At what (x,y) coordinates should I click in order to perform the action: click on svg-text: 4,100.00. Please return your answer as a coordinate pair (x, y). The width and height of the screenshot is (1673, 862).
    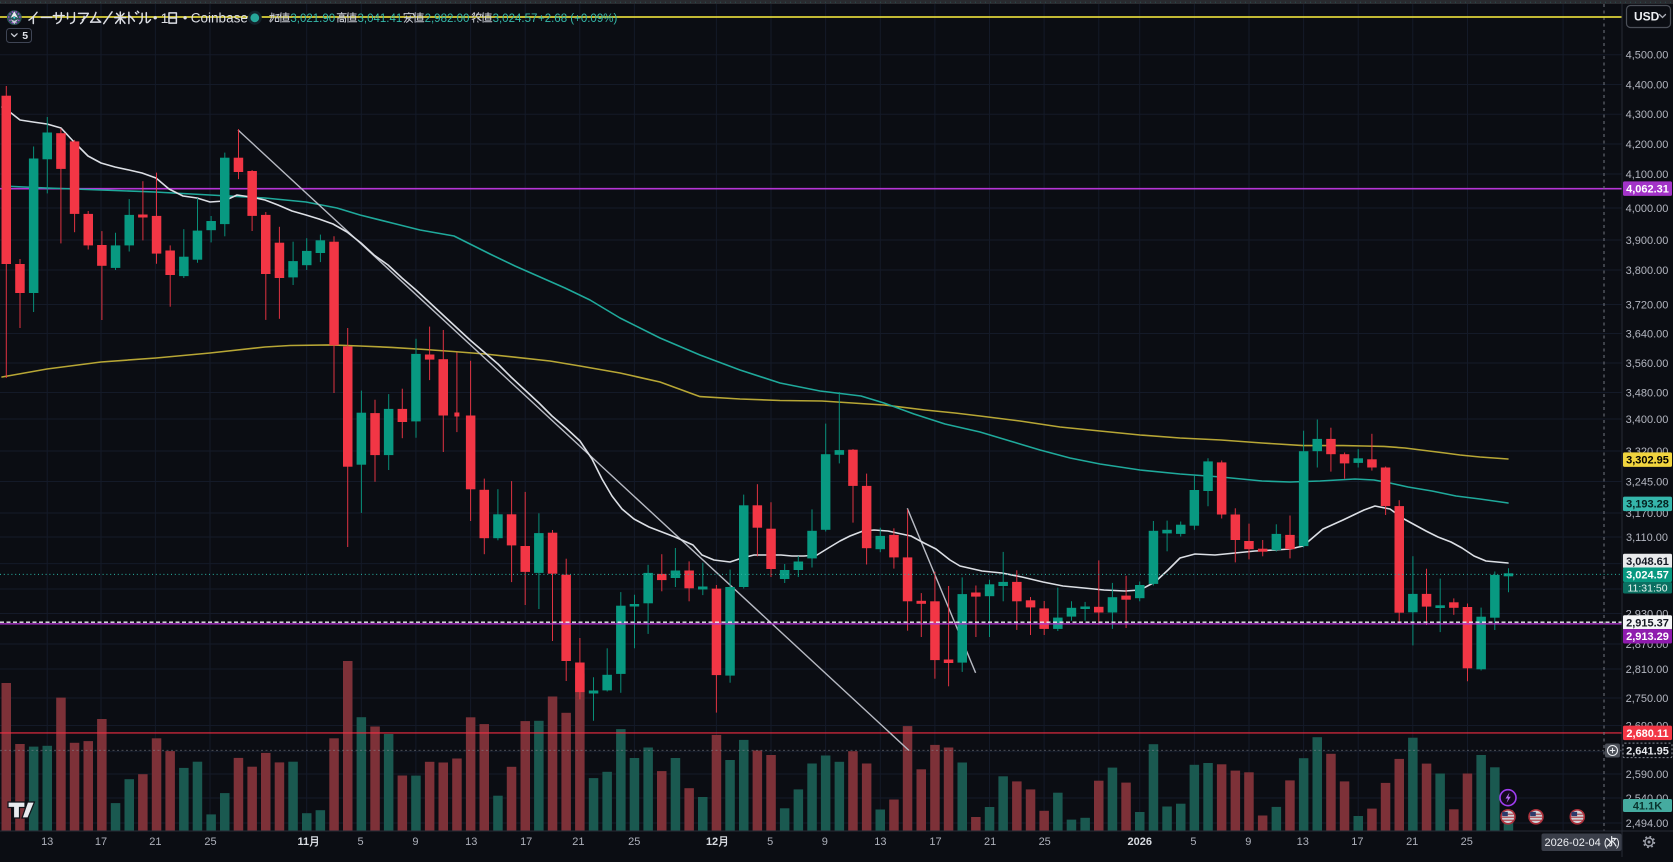
    Looking at the image, I should click on (1647, 175).